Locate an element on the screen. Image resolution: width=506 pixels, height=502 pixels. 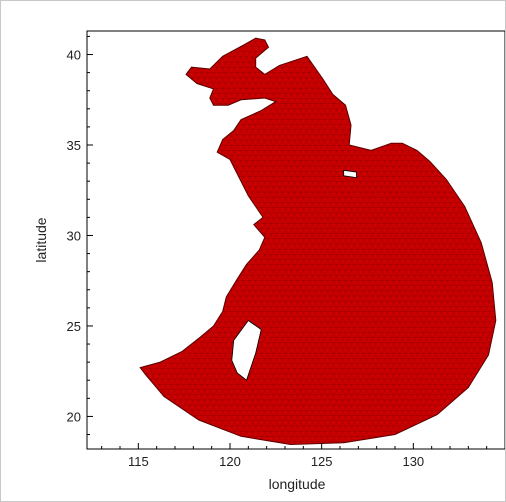
y-axis-label: latitude is located at coordinates (41, 239).